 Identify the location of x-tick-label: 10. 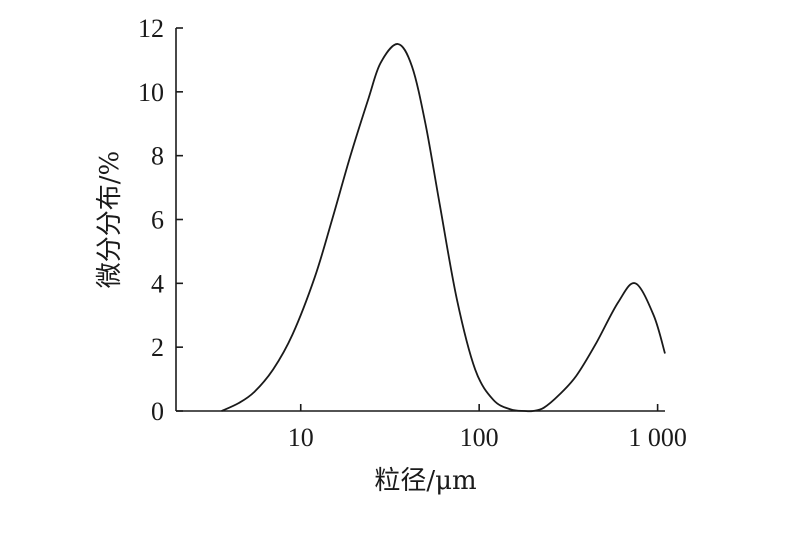
(301, 437).